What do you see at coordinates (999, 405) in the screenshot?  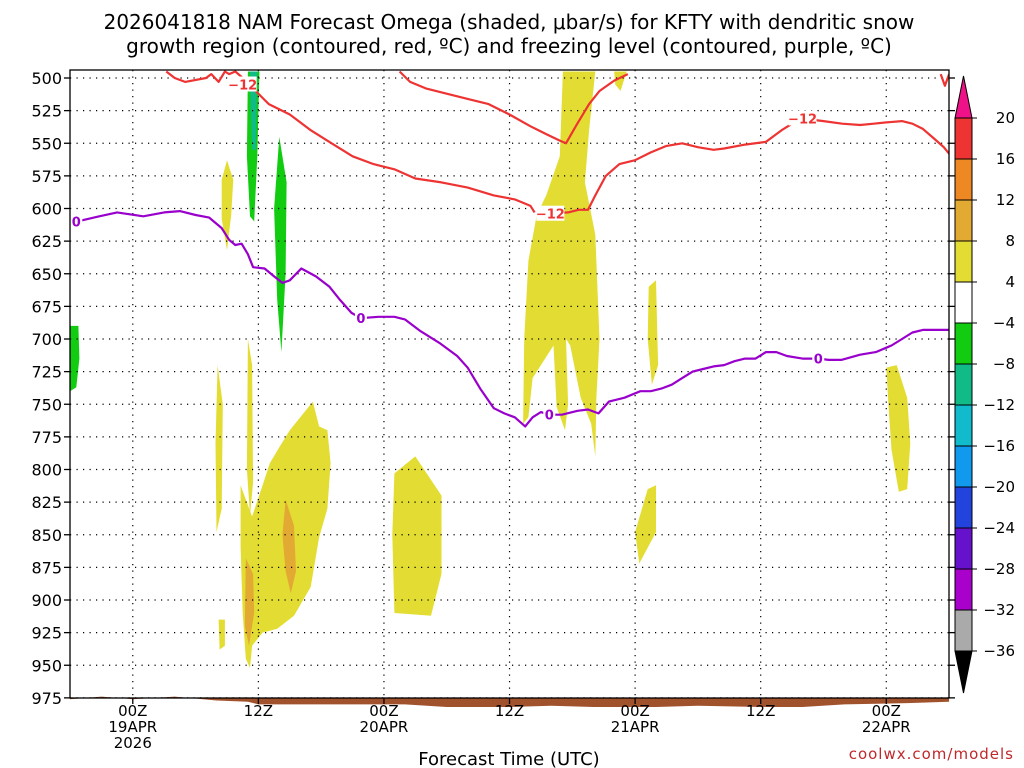 I see `colorbar-tick-label: −12` at bounding box center [999, 405].